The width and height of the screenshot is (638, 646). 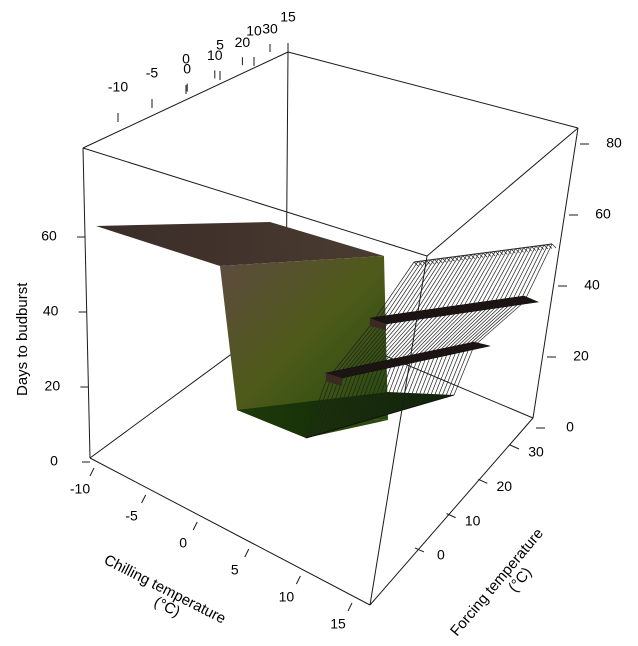 What do you see at coordinates (497, 582) in the screenshot?
I see `y-axis-title-line1: Forcing temperature` at bounding box center [497, 582].